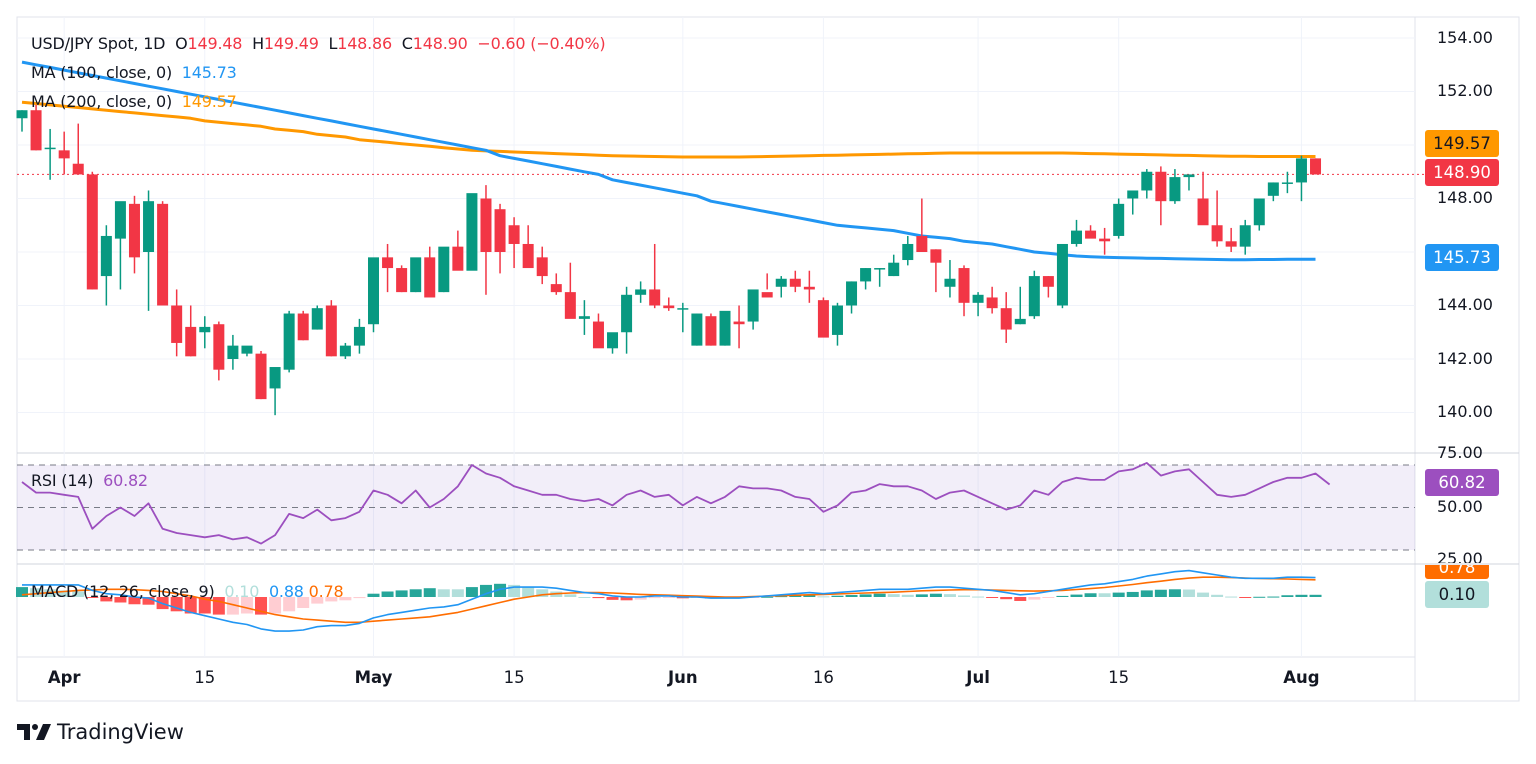 This screenshot has height=764, width=1536. I want to click on rsi-tick-75: 75.00, so click(1460, 453).